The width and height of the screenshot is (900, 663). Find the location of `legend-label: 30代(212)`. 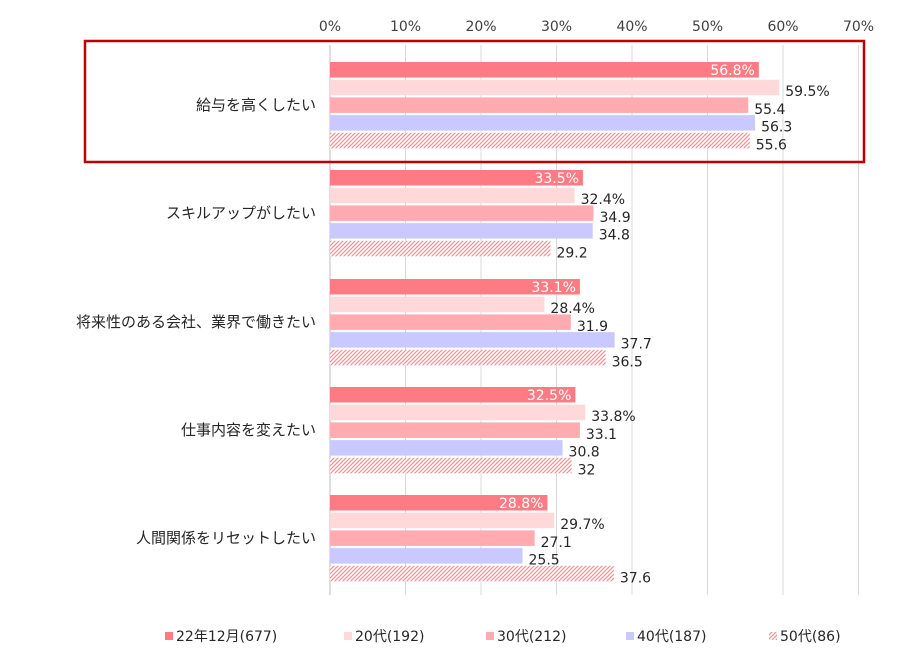

legend-label: 30代(212) is located at coordinates (531, 637).